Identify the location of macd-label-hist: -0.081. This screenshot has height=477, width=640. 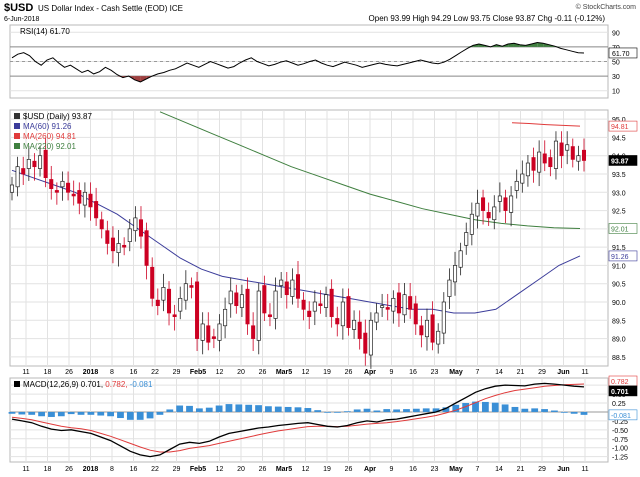
(141, 384).